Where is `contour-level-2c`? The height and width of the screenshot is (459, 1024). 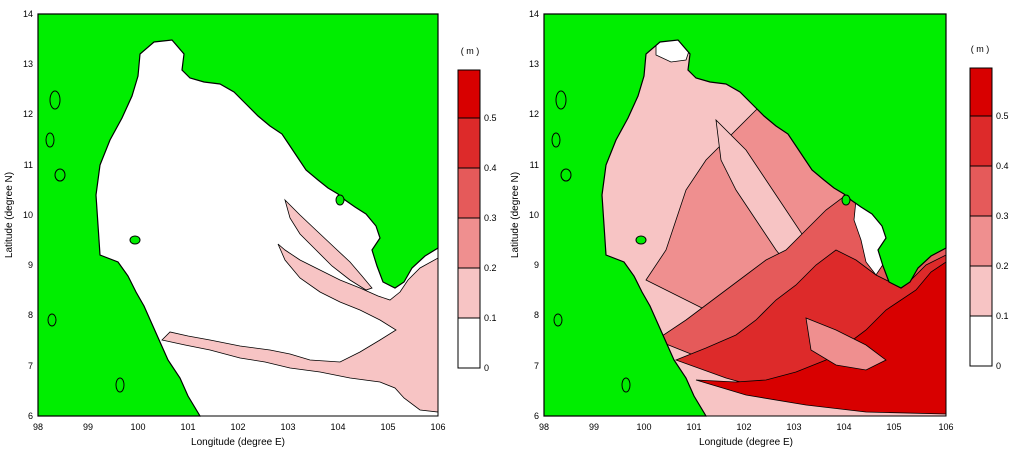 contour-level-2c is located at coordinates (846, 344).